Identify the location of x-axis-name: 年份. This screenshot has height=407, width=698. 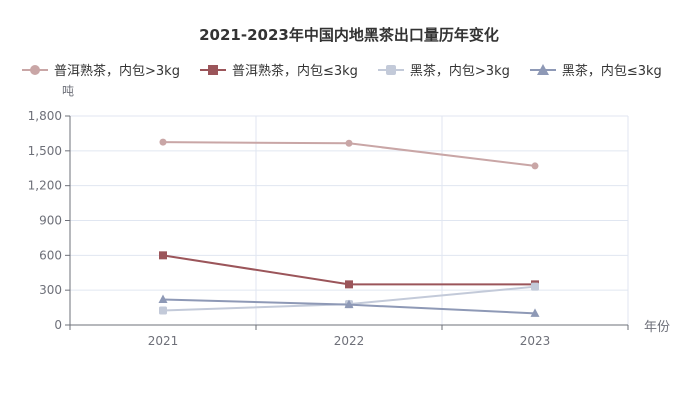
(657, 327).